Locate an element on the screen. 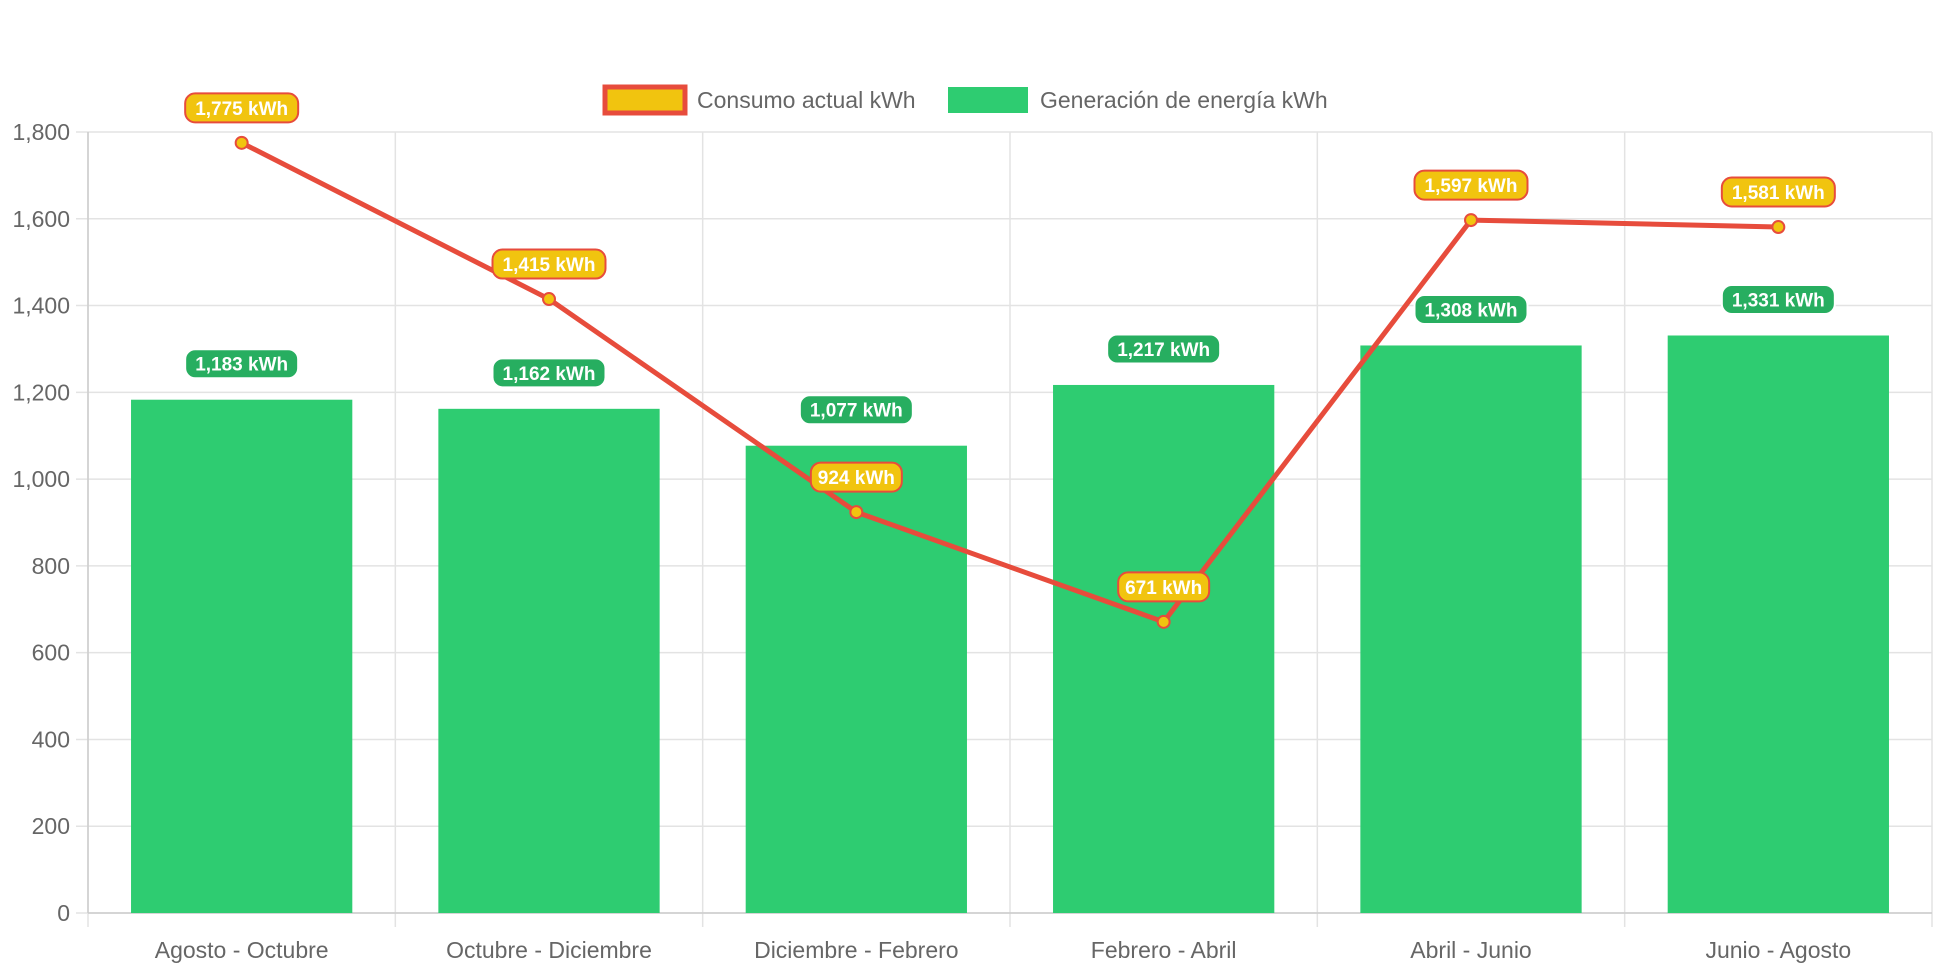  data-label-consumo-text: 1,597 kWh is located at coordinates (1471, 186).